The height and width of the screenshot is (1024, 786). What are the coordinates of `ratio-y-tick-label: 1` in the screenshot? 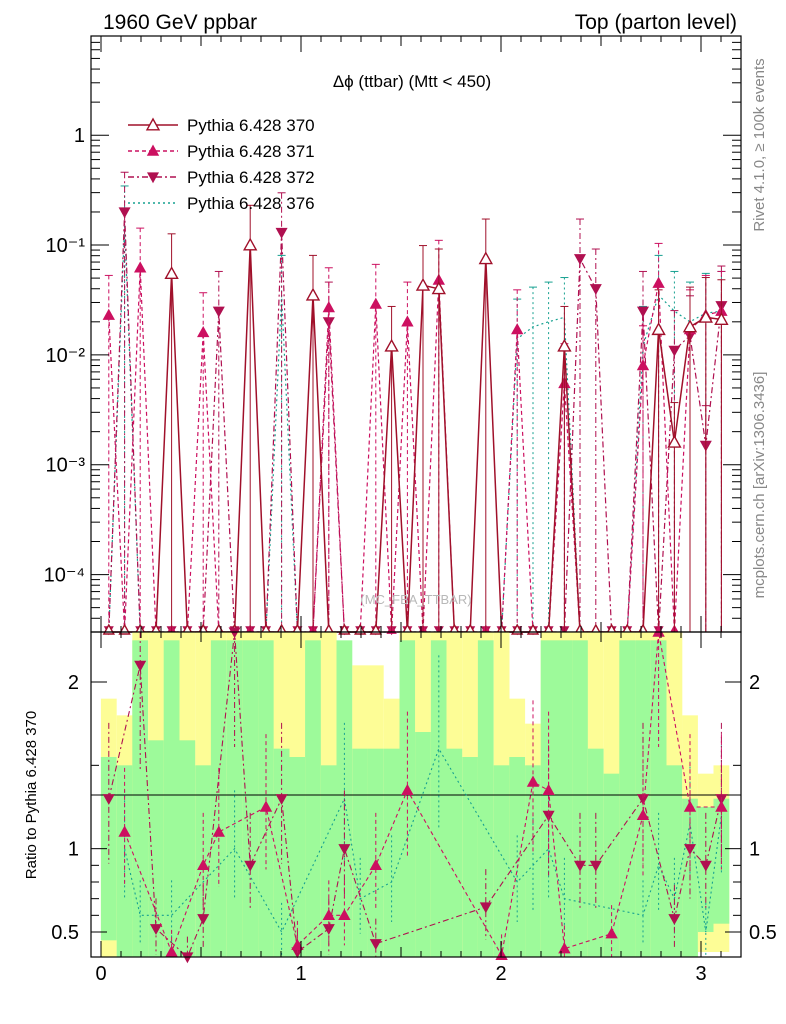 It's located at (73, 850).